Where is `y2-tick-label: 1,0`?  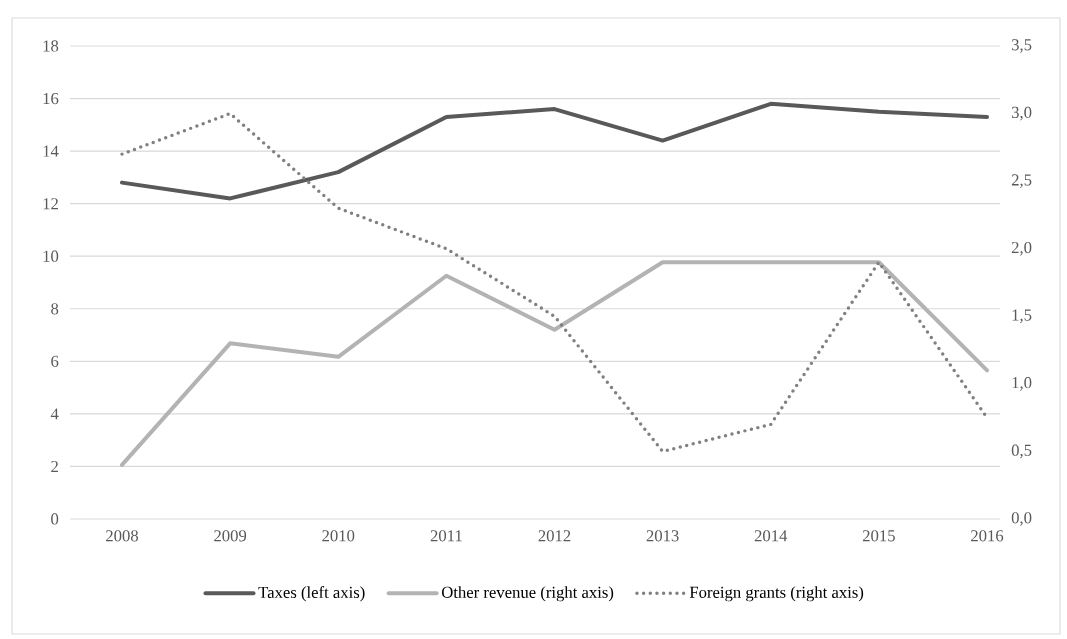
y2-tick-label: 1,0 is located at coordinates (1022, 384).